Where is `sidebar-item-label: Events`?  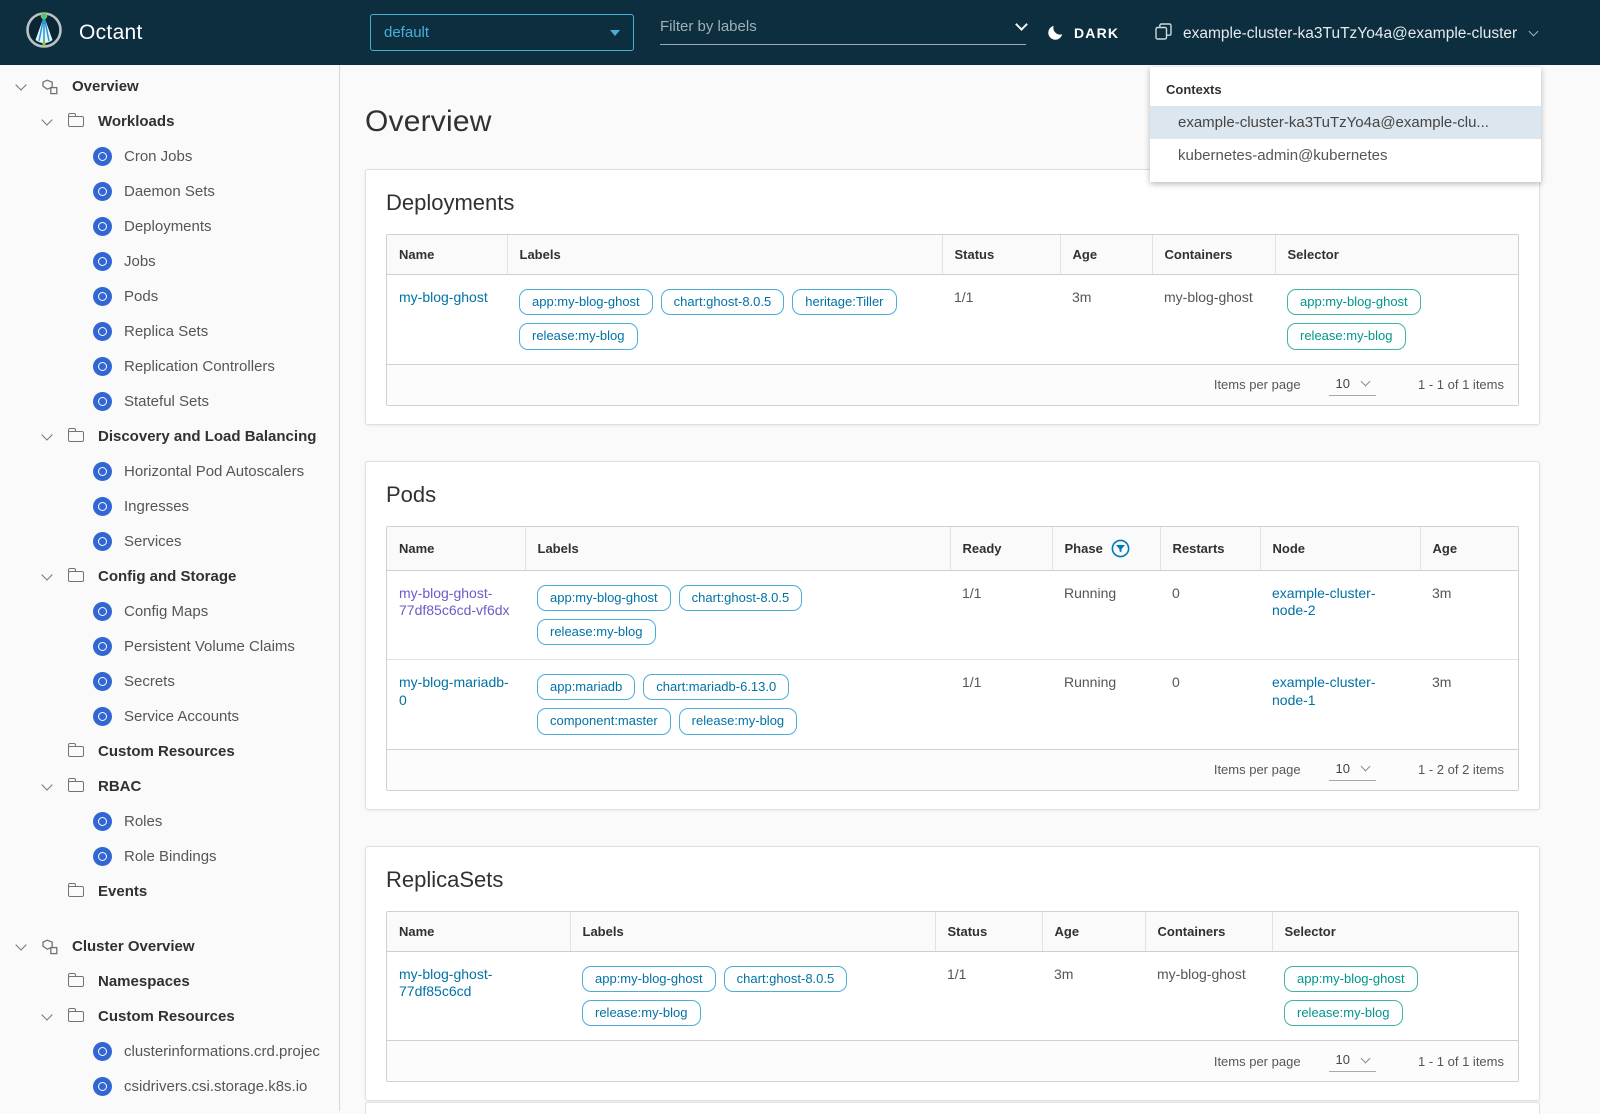
sidebar-item-label: Events is located at coordinates (123, 891).